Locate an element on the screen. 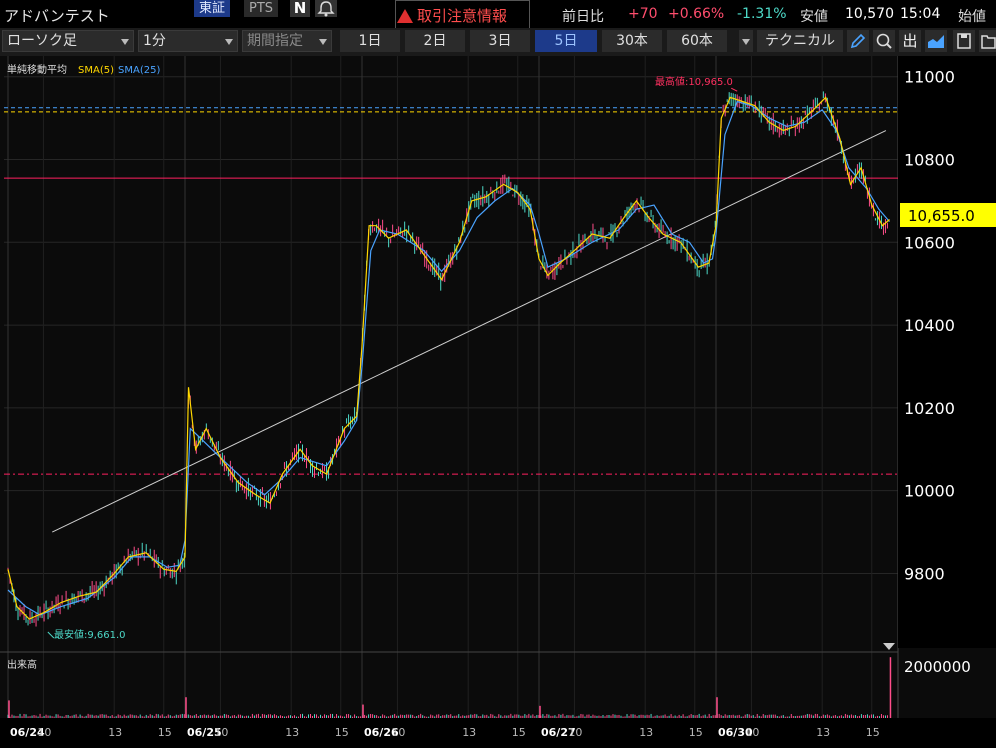 Image resolution: width=996 pixels, height=748 pixels. interval-value: 1分 is located at coordinates (154, 41).